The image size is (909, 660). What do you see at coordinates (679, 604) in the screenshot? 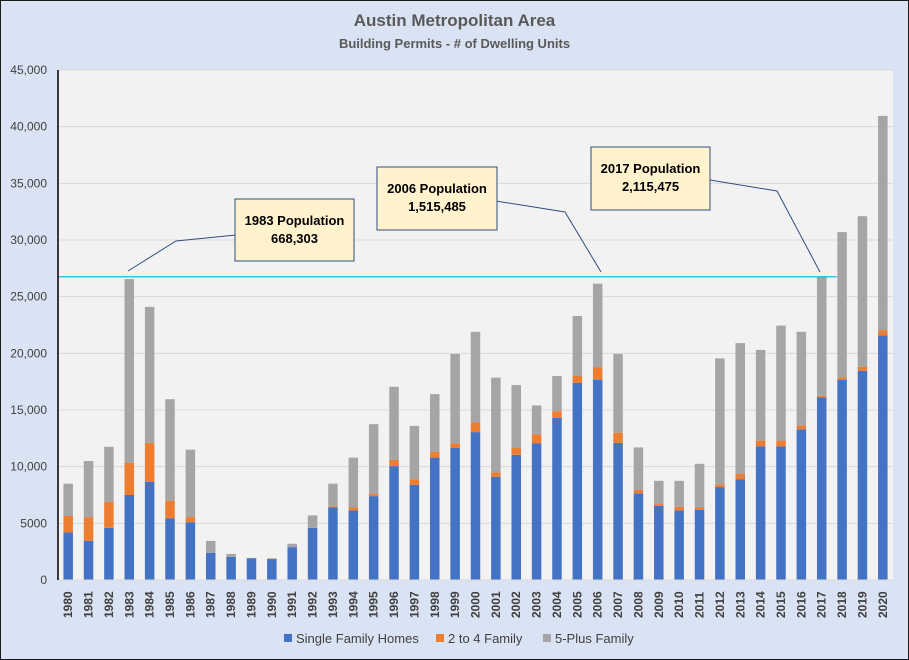
I see `x-tick-label: 2010` at bounding box center [679, 604].